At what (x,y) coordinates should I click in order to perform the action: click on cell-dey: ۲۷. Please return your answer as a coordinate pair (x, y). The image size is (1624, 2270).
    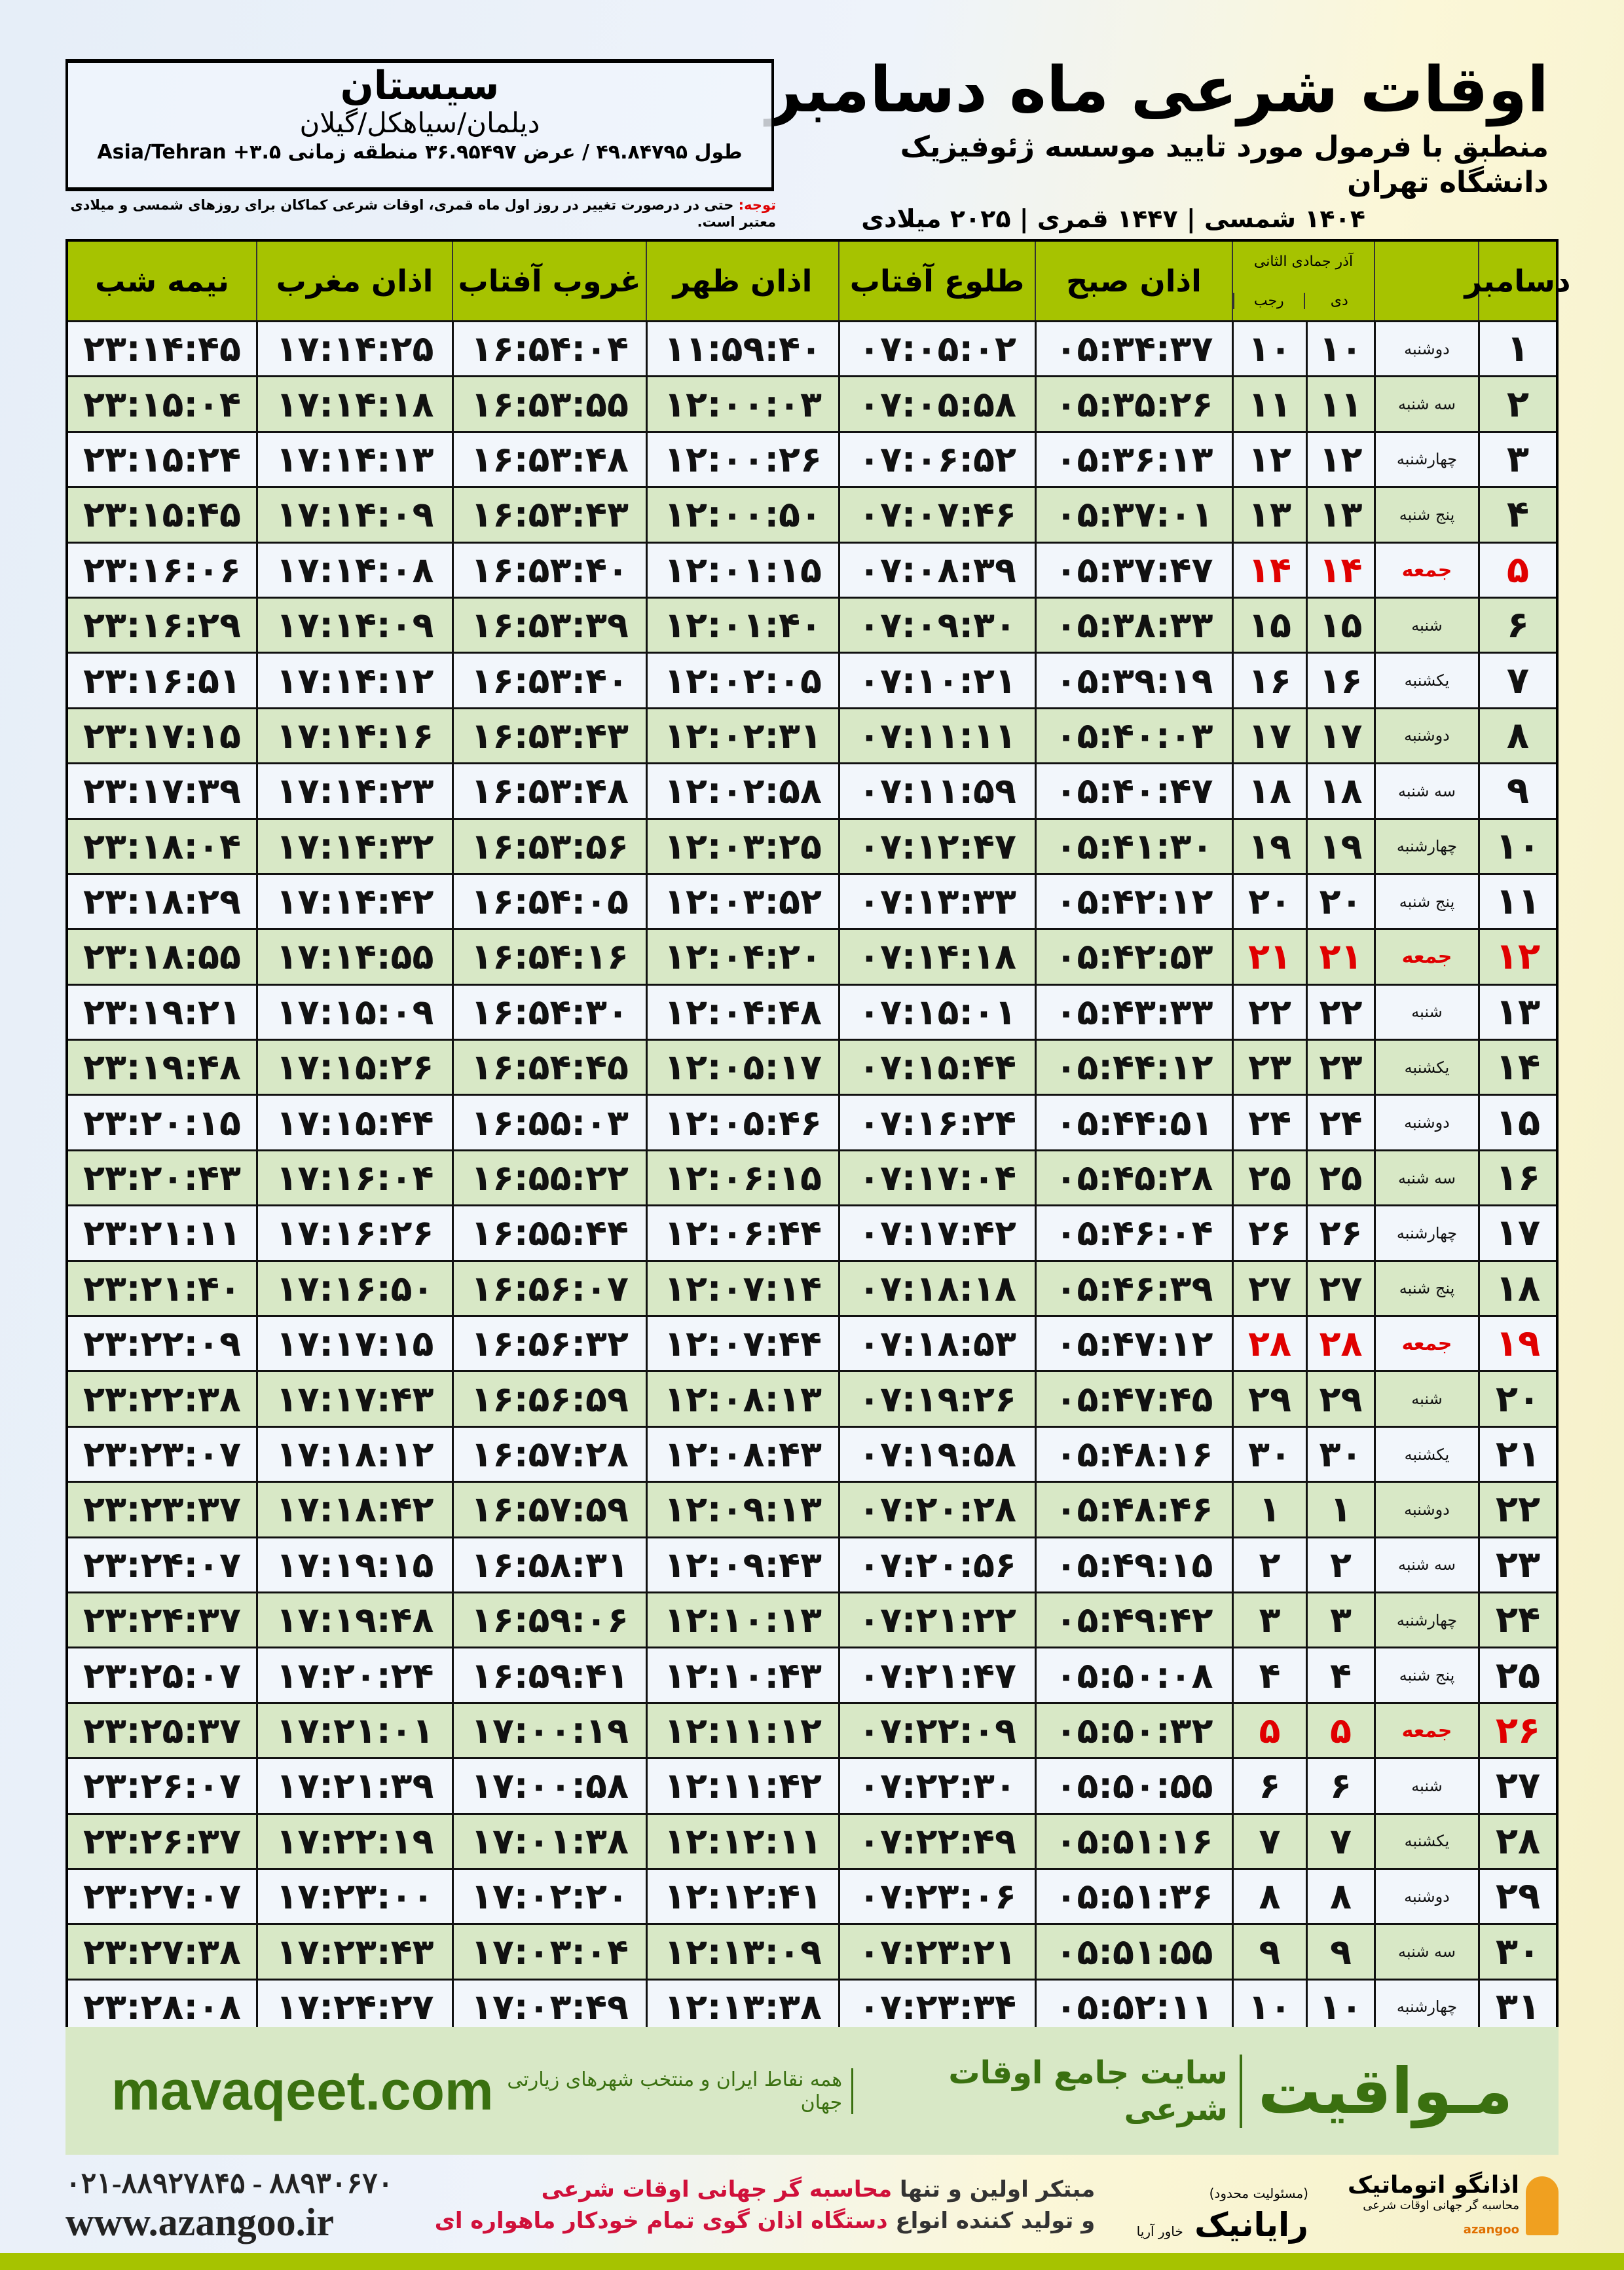
    Looking at the image, I should click on (1340, 1288).